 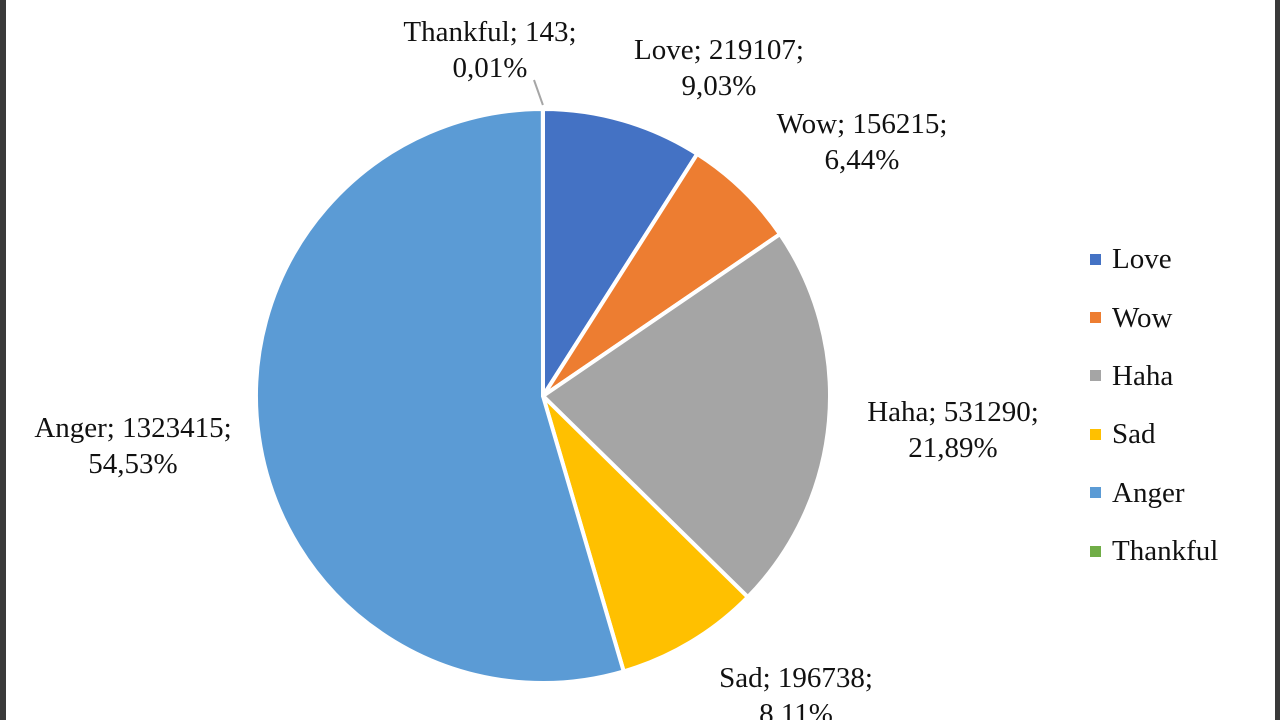 I want to click on frame-right-edge, so click(x=1277, y=360).